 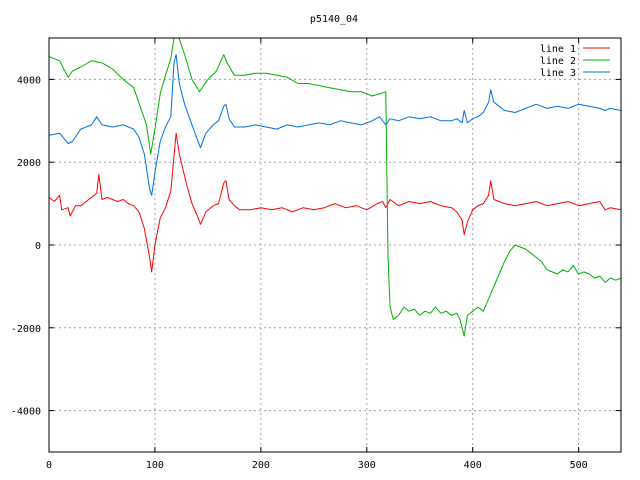 What do you see at coordinates (579, 465) in the screenshot?
I see `x-tick-label: 500` at bounding box center [579, 465].